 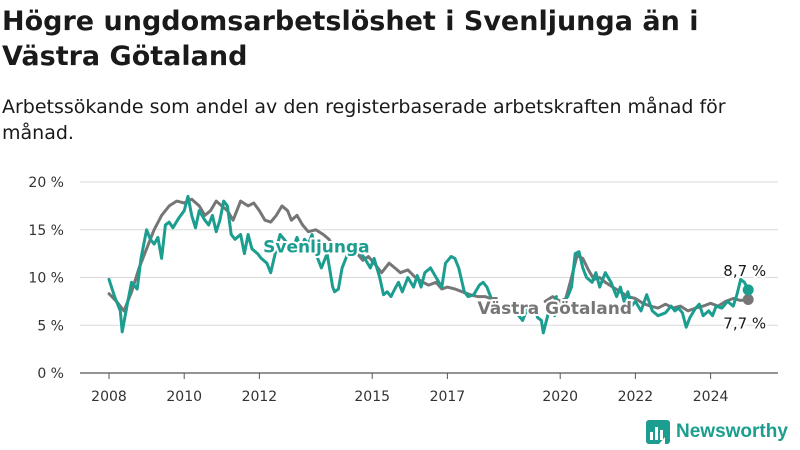 What do you see at coordinates (554, 309) in the screenshot?
I see `vastra-gotaland-series-label: Västra Götaland` at bounding box center [554, 309].